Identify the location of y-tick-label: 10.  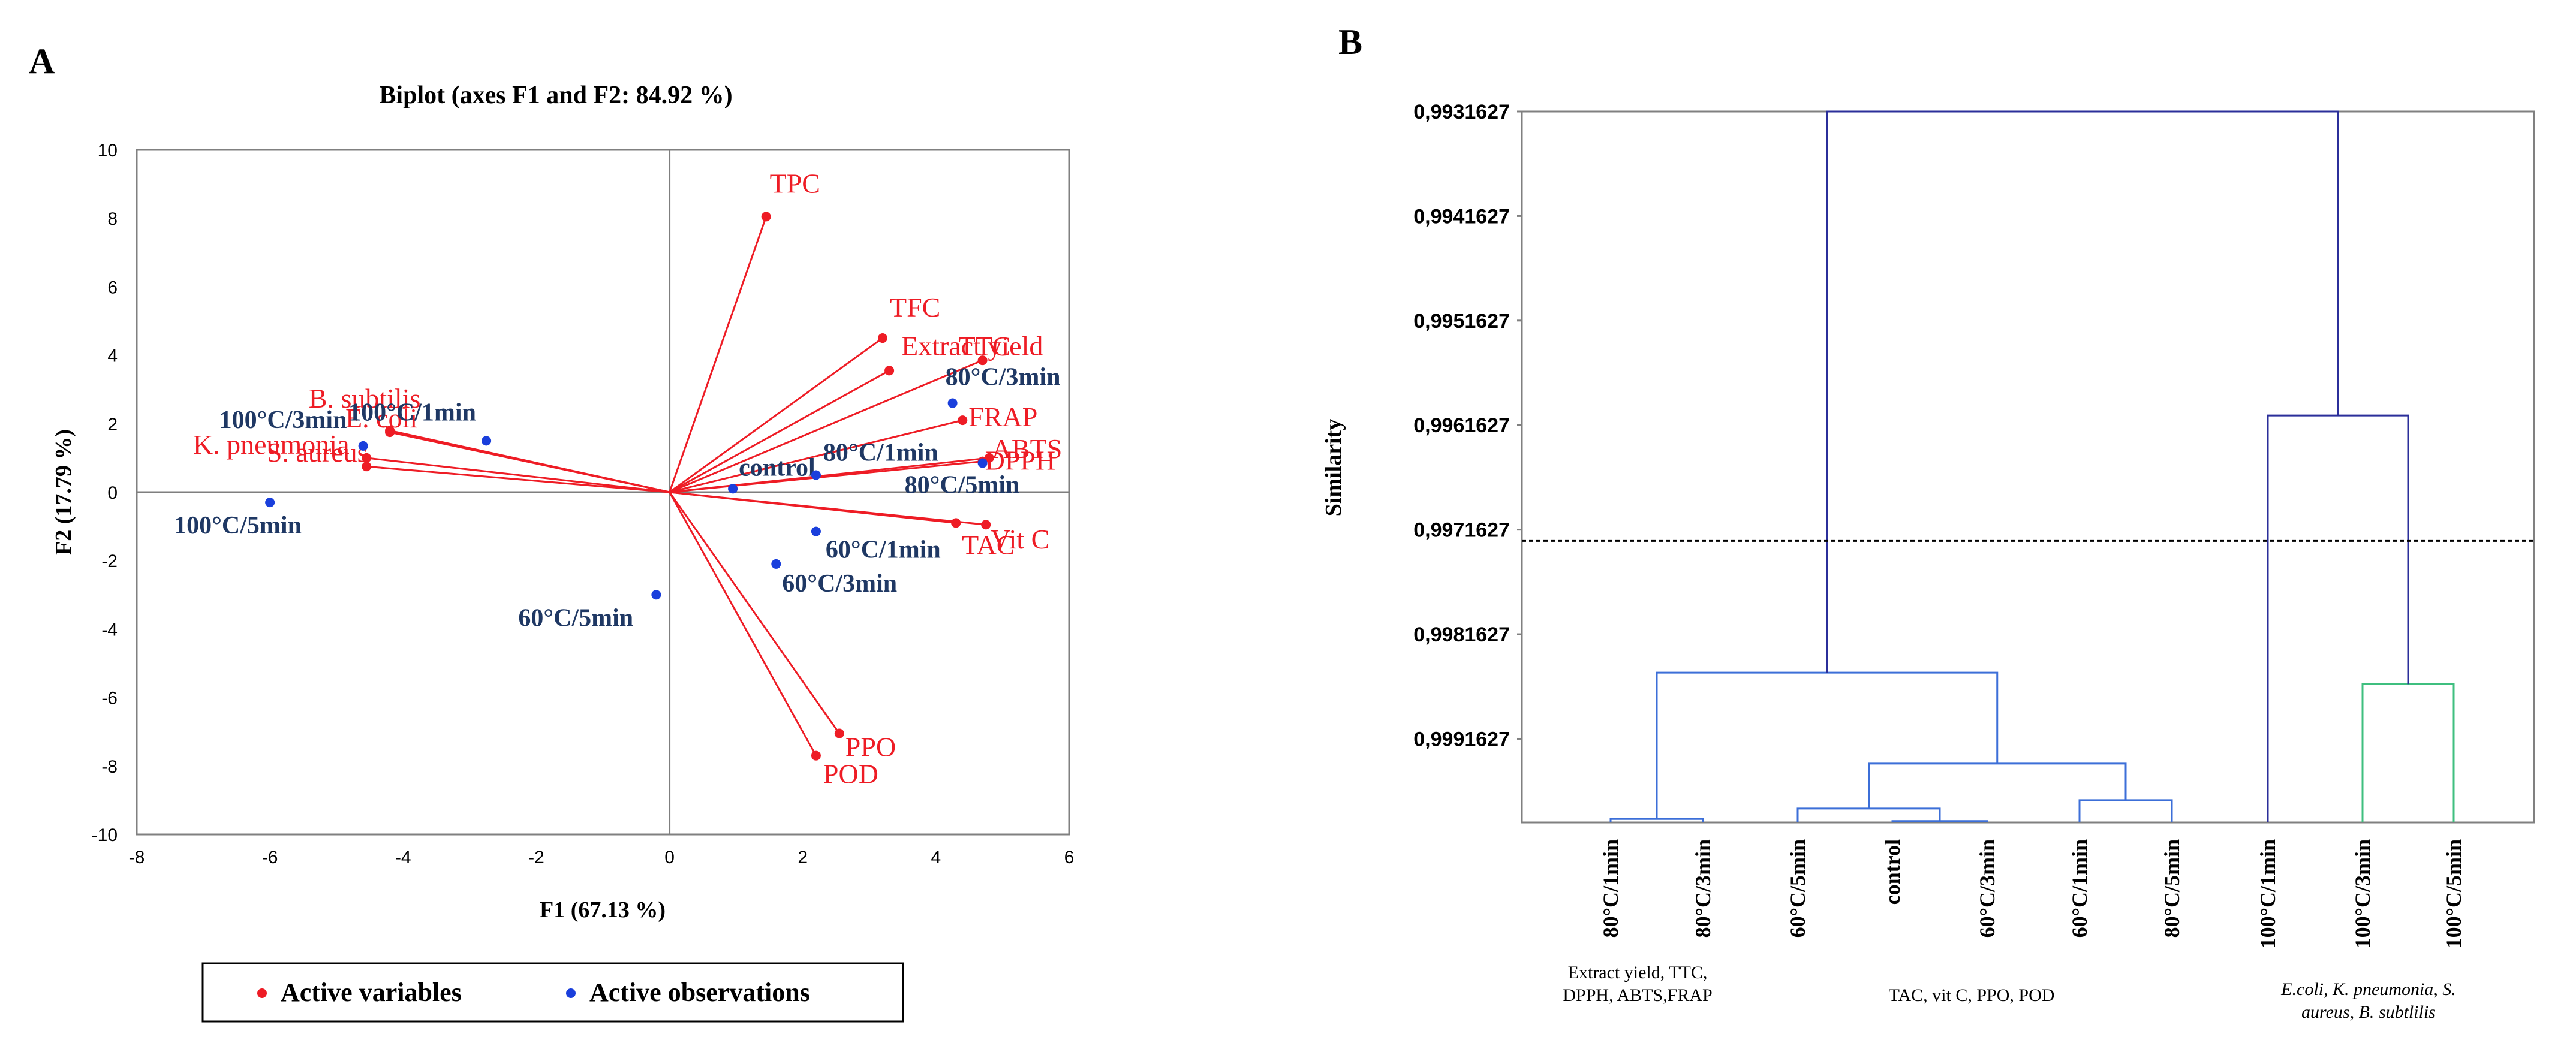
(108, 151).